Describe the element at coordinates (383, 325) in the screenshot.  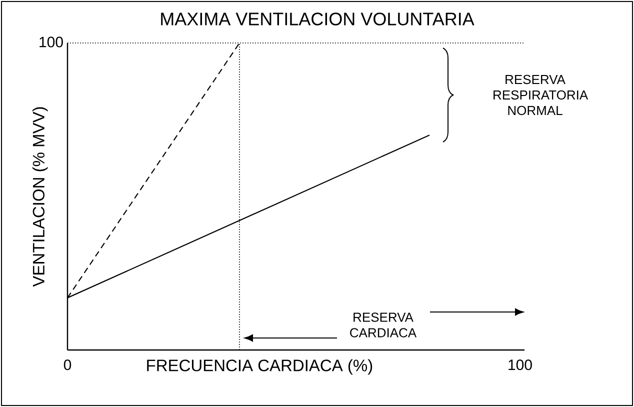
I see `annotation: RESERVA CARDIACA` at that location.